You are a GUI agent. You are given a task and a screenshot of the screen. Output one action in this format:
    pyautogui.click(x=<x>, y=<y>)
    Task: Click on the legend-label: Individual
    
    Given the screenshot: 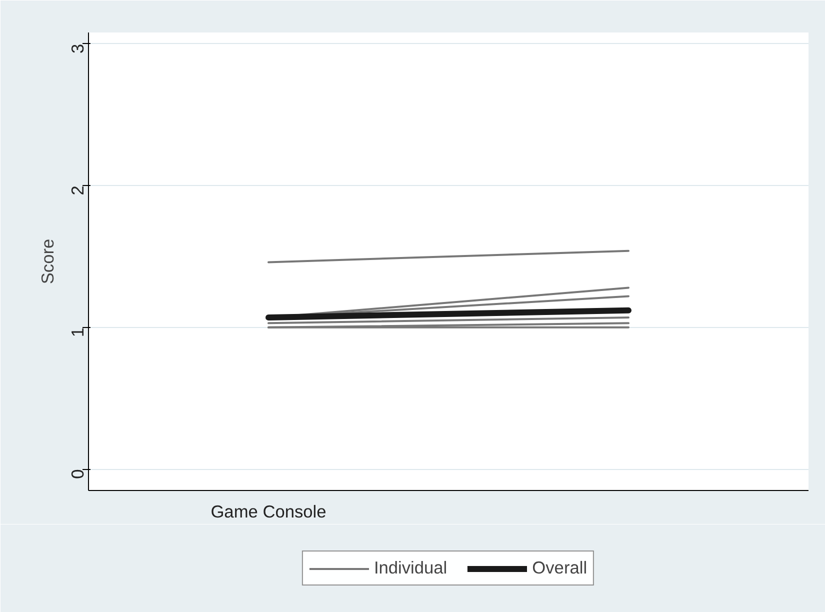 What is the action you would take?
    pyautogui.click(x=411, y=568)
    